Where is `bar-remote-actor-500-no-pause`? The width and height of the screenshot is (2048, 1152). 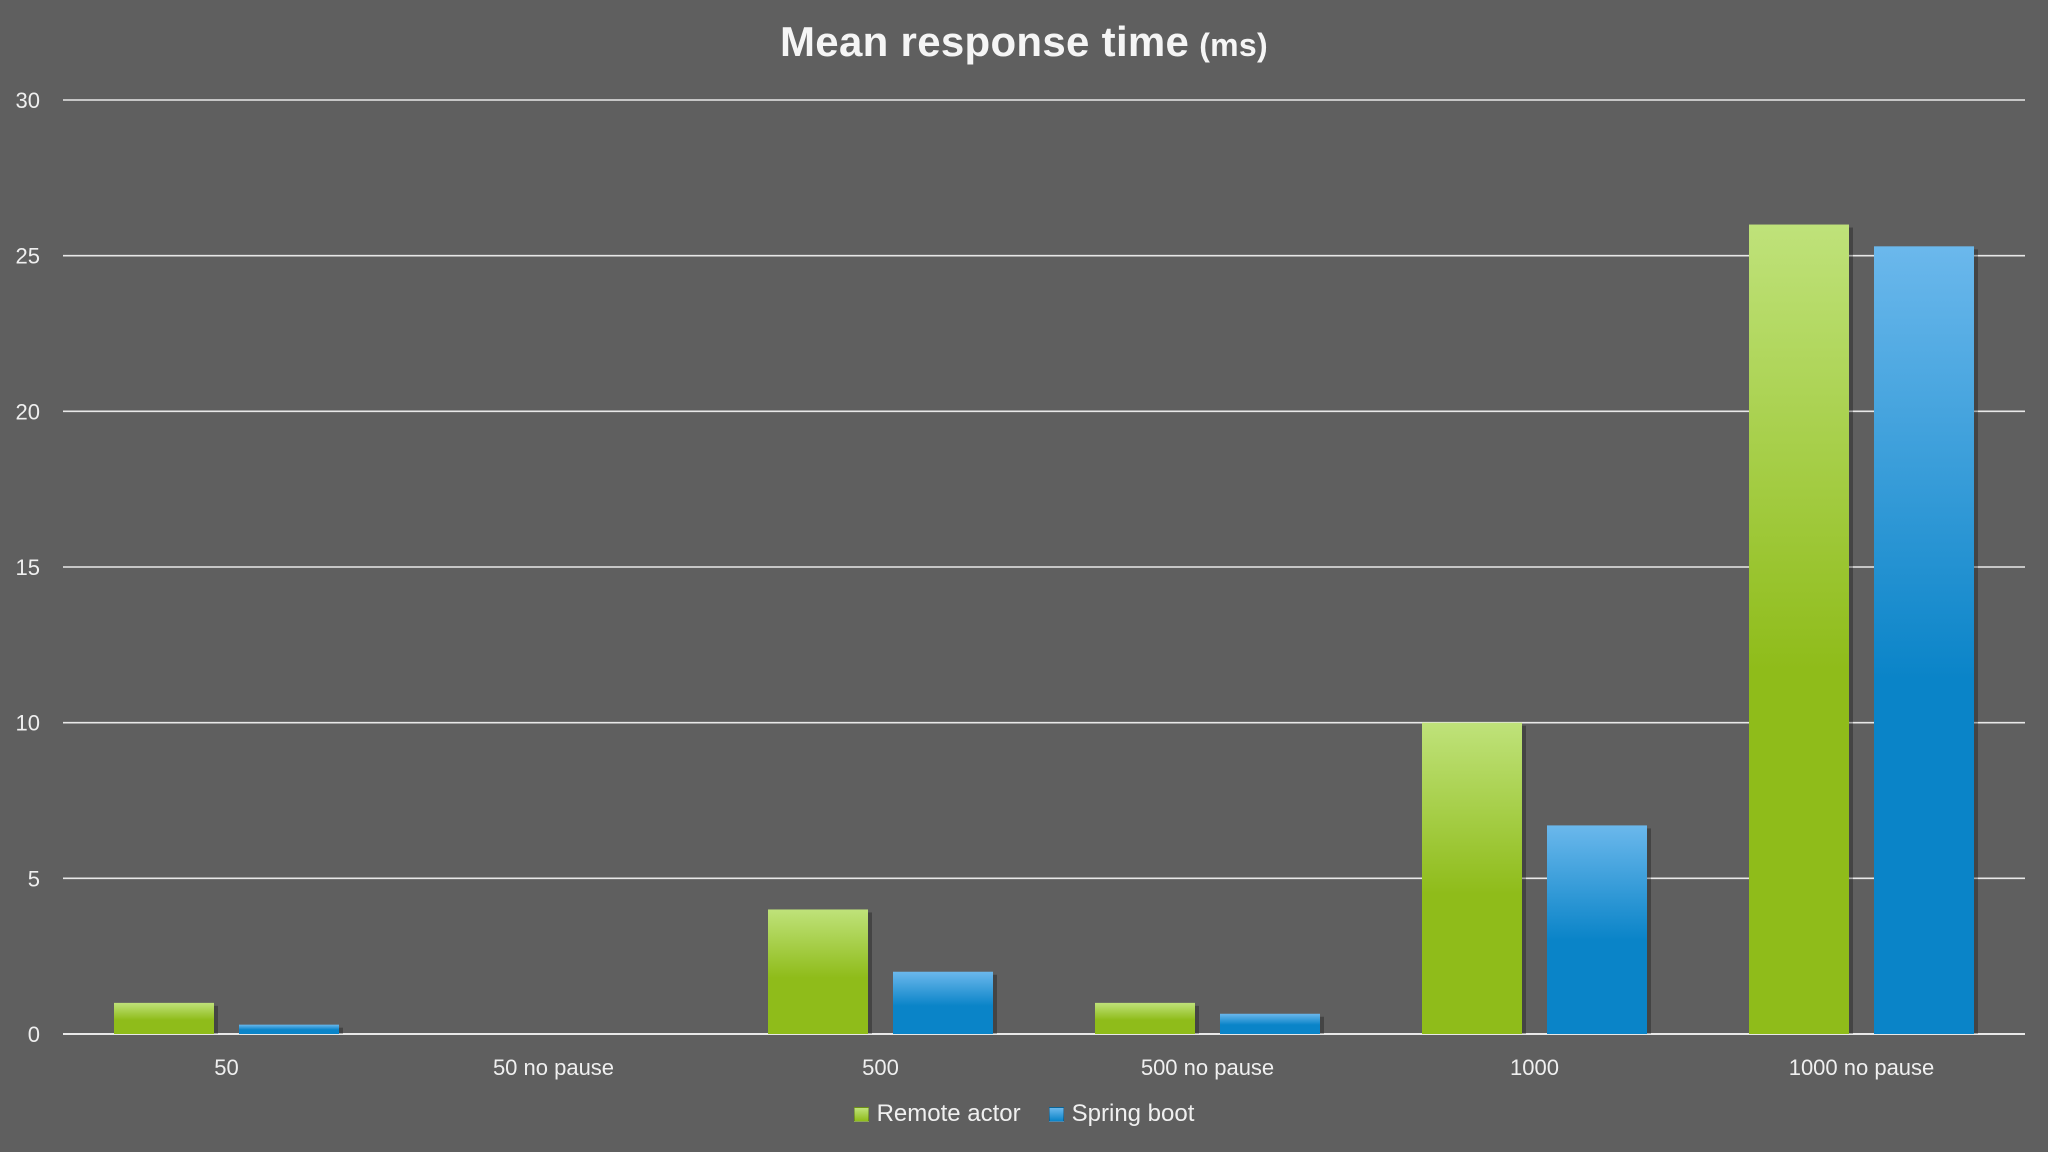
bar-remote-actor-500-no-pause is located at coordinates (1145, 1018).